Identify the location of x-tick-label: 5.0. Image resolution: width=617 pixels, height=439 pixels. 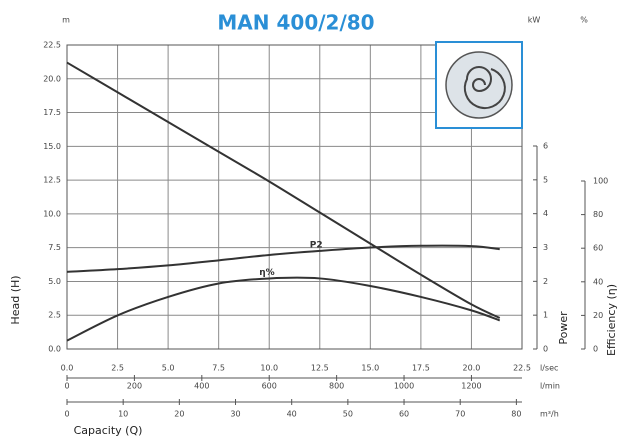
(168, 368).